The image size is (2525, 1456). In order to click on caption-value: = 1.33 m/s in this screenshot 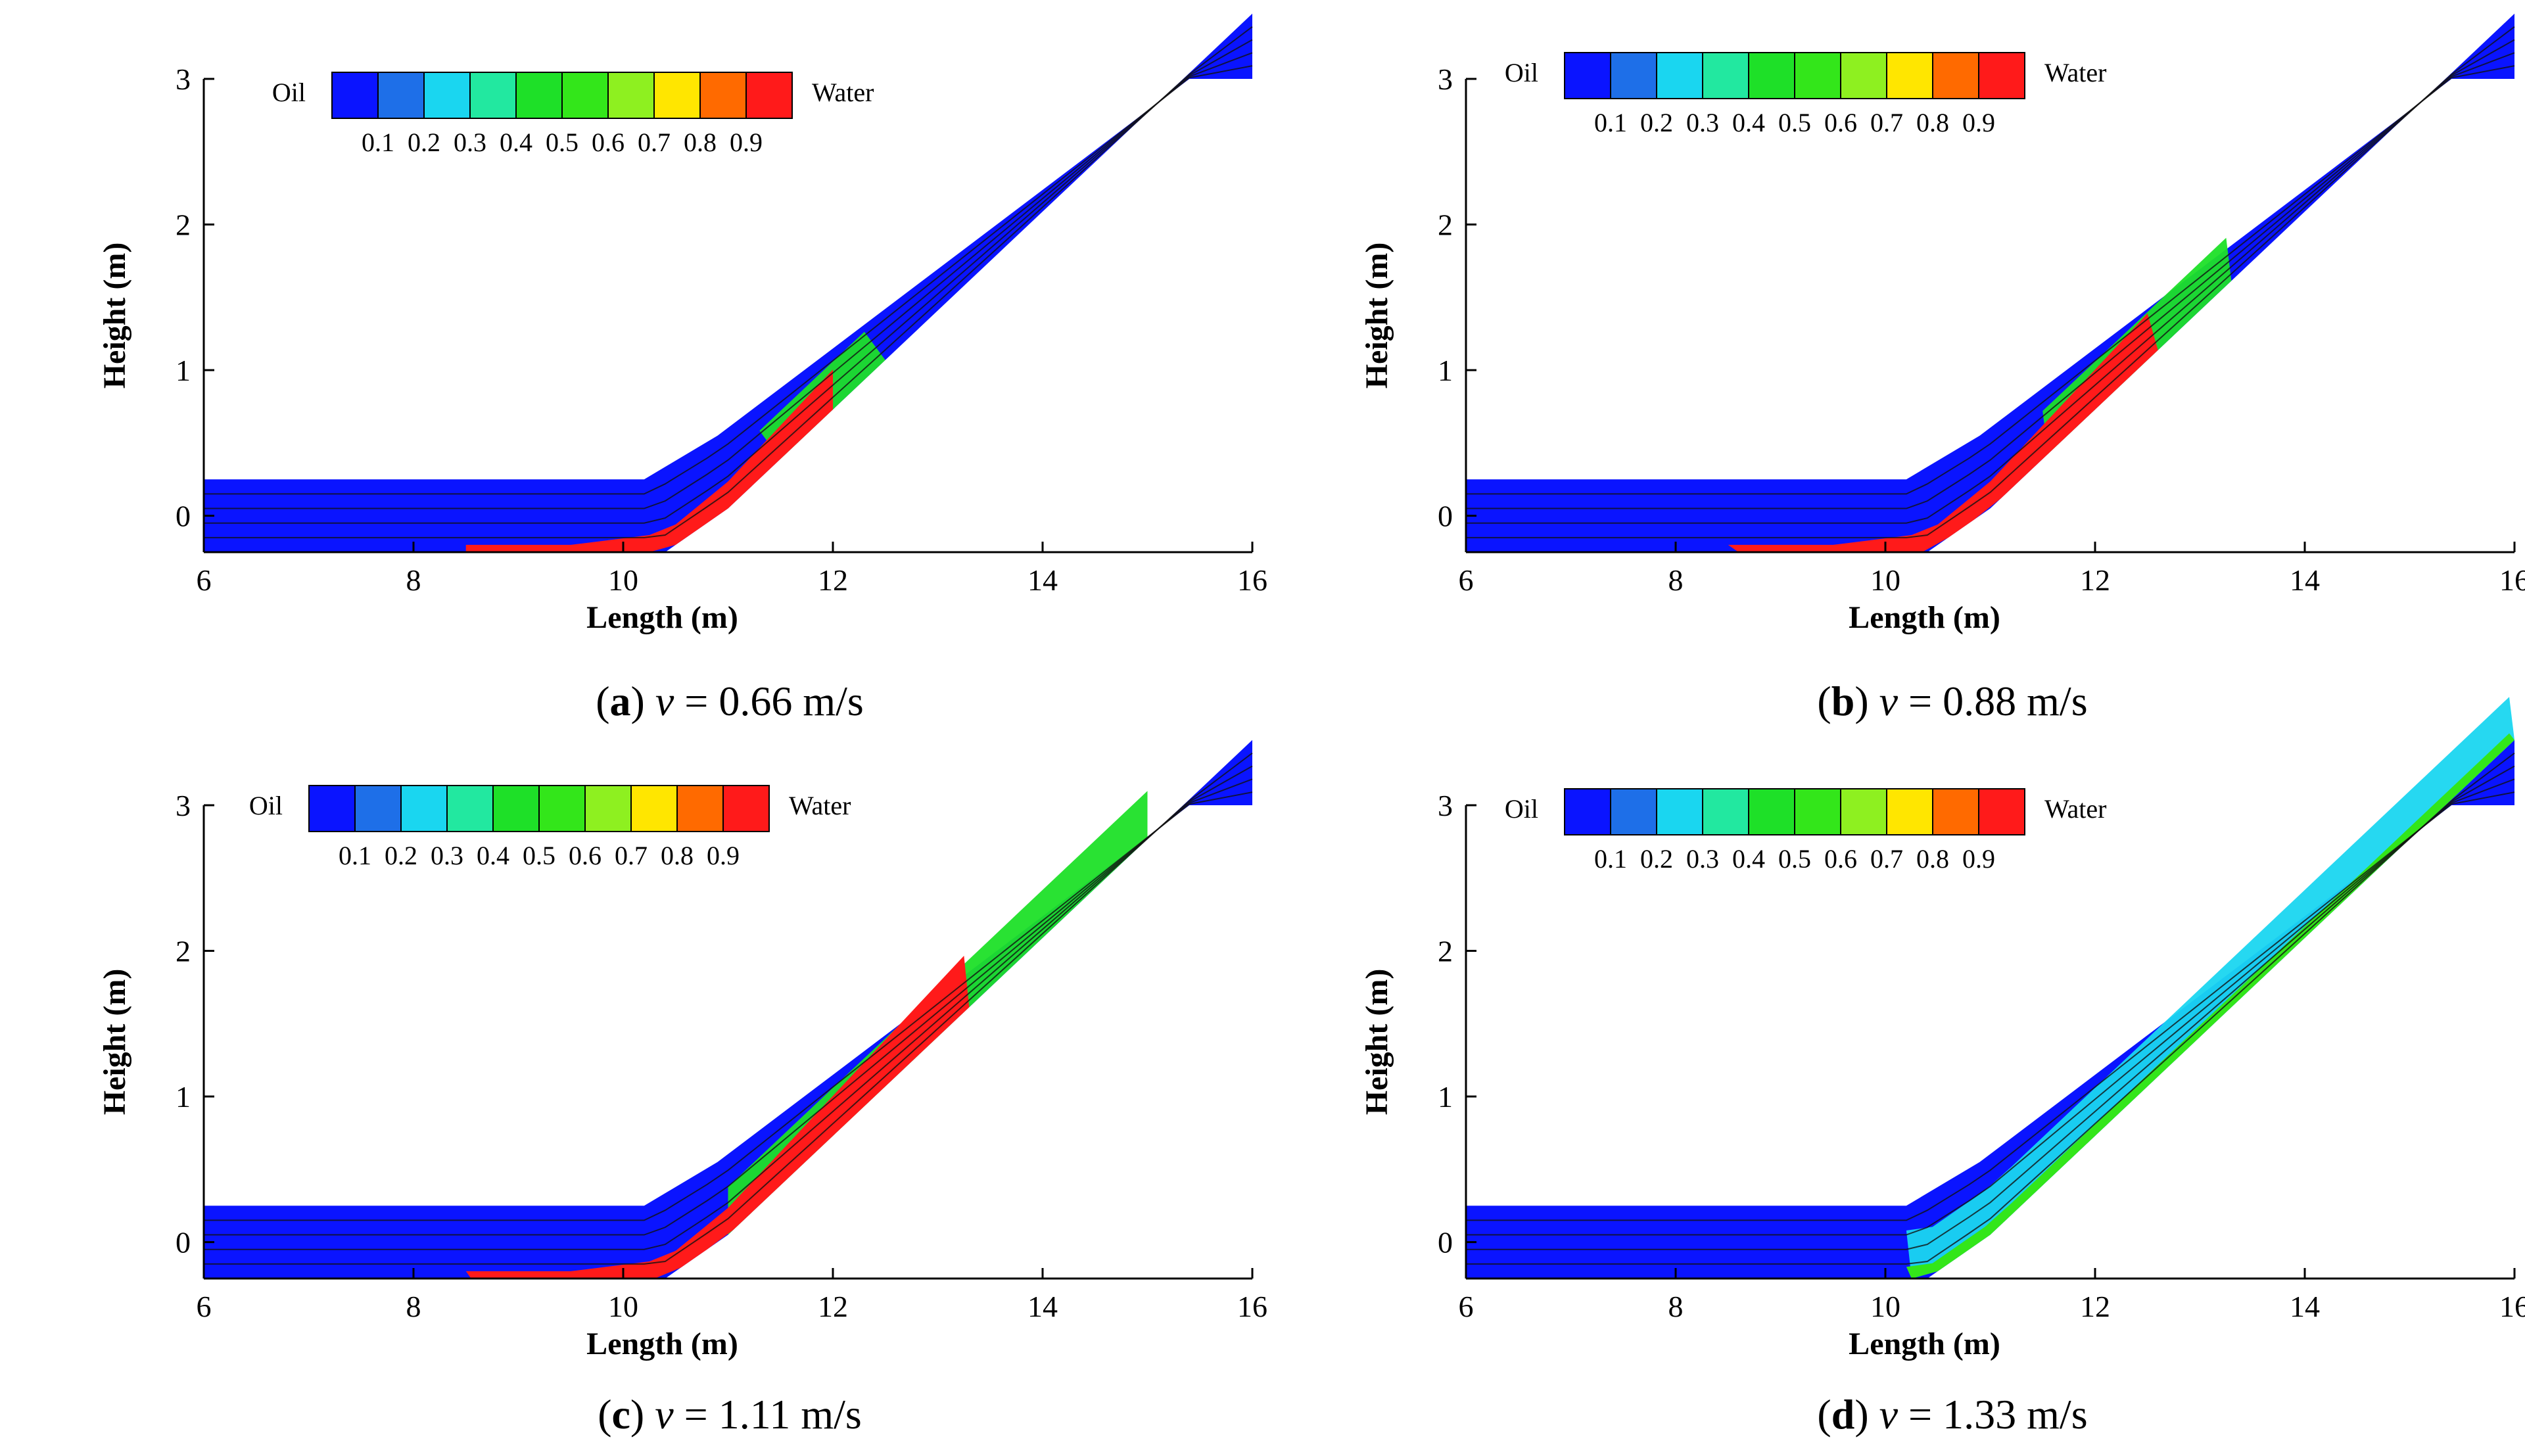, I will do `click(1993, 1414)`.